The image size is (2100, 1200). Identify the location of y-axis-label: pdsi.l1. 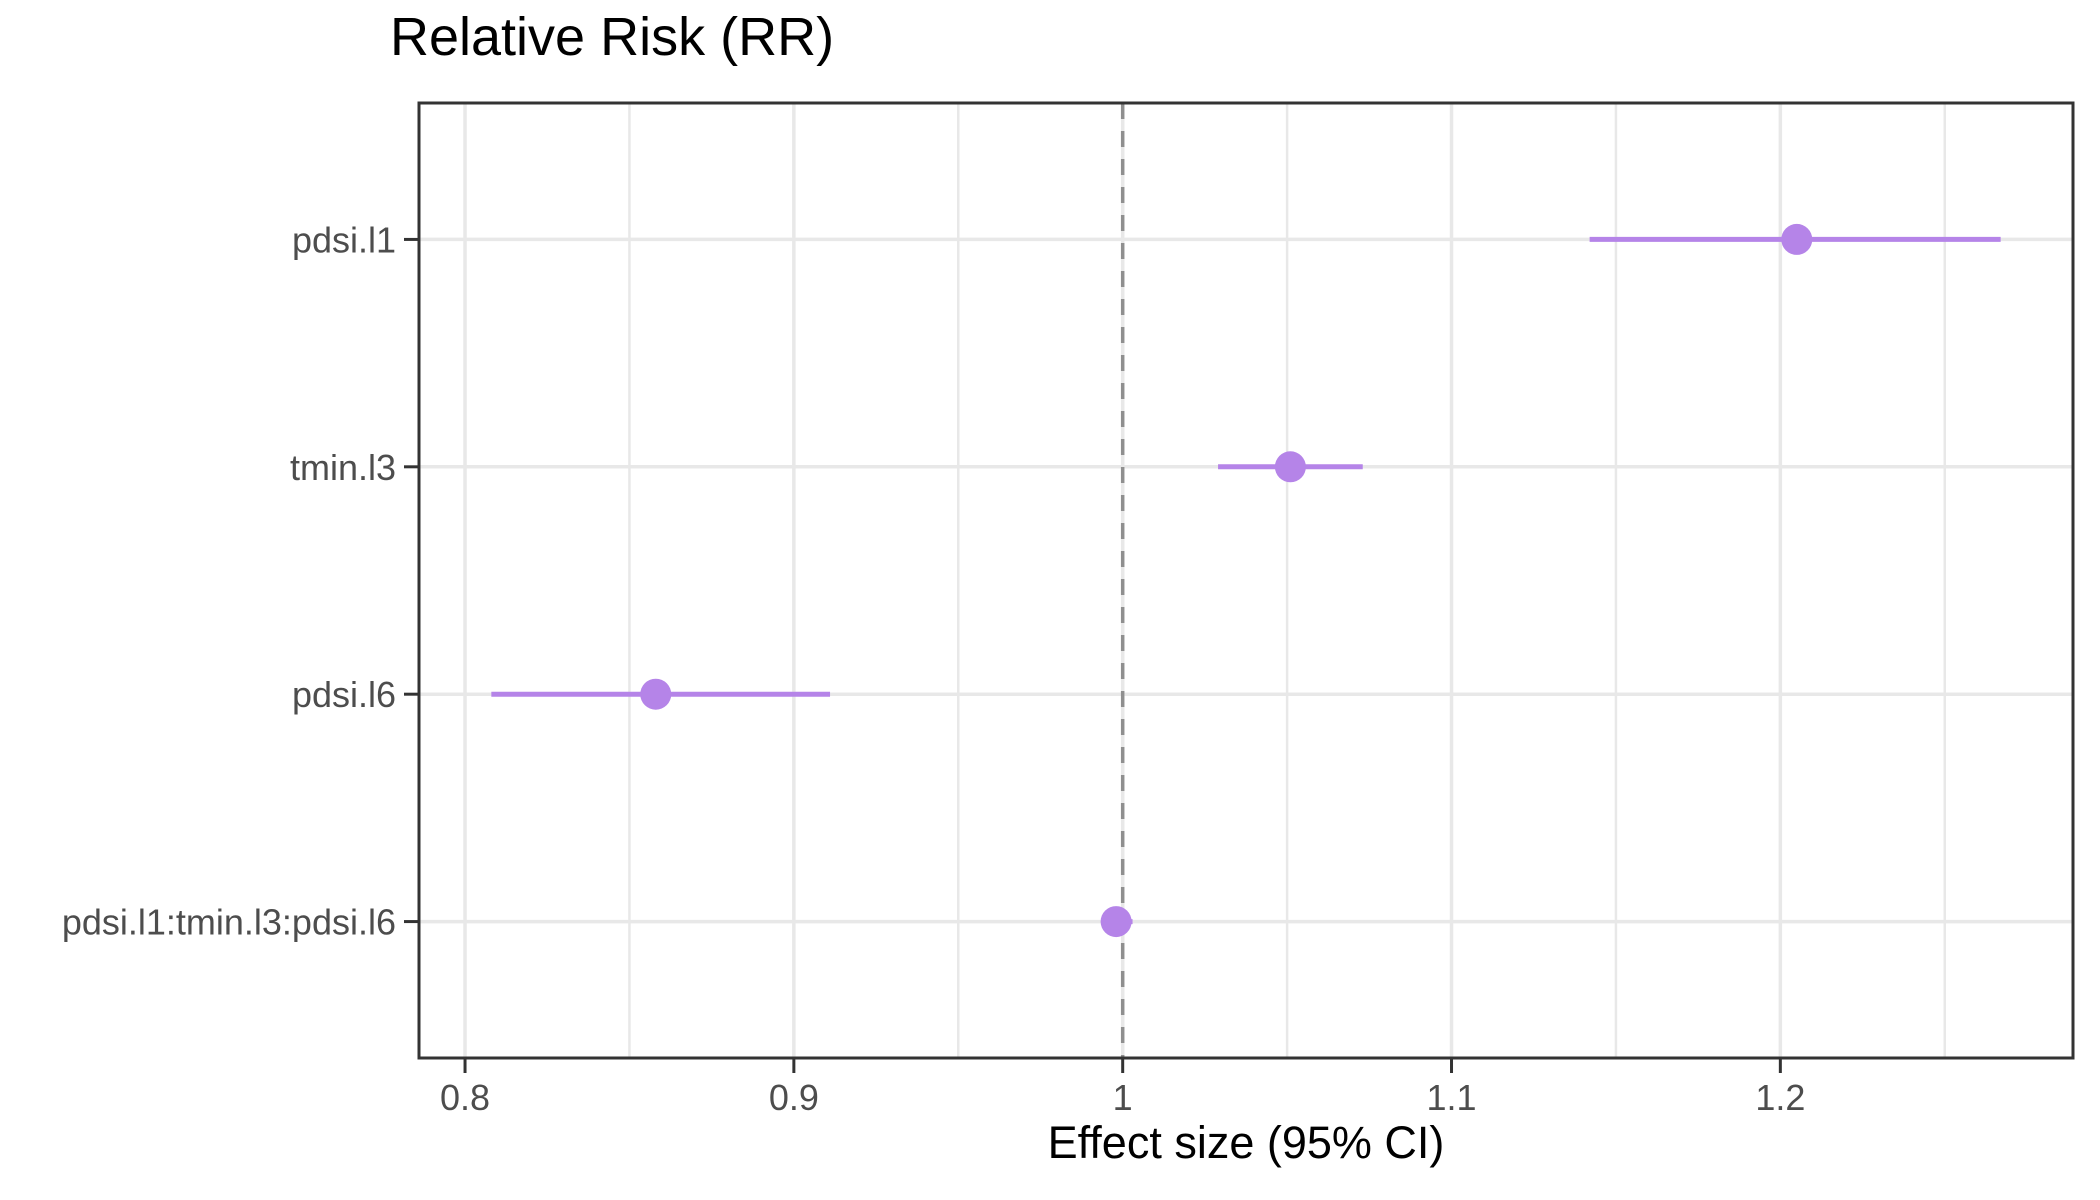
(344, 239).